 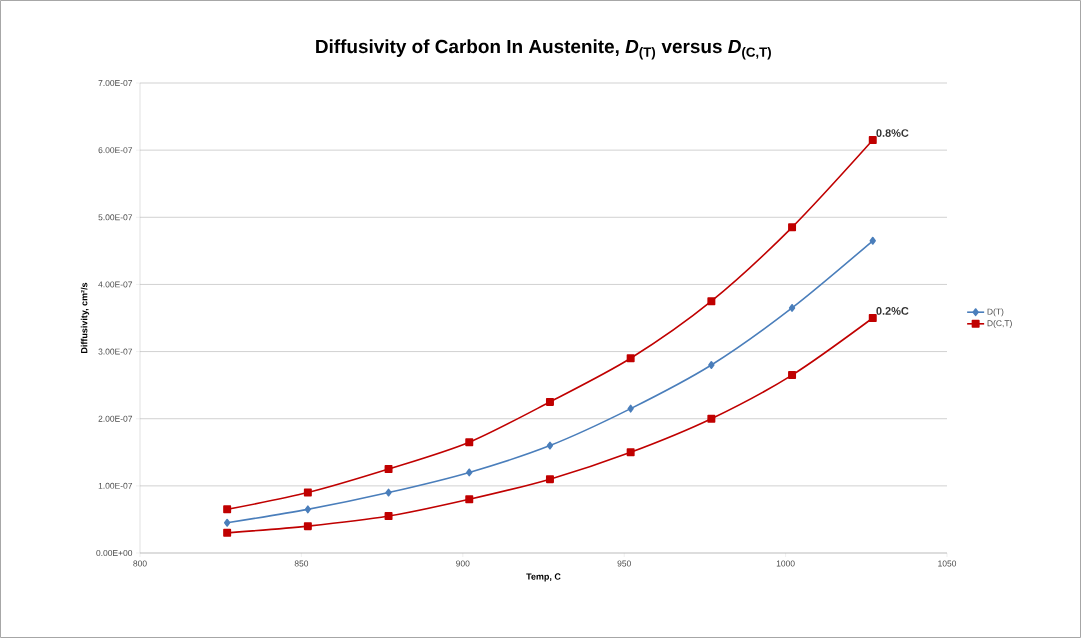 I want to click on y-tick-label: 5.00E-07, so click(x=115, y=217).